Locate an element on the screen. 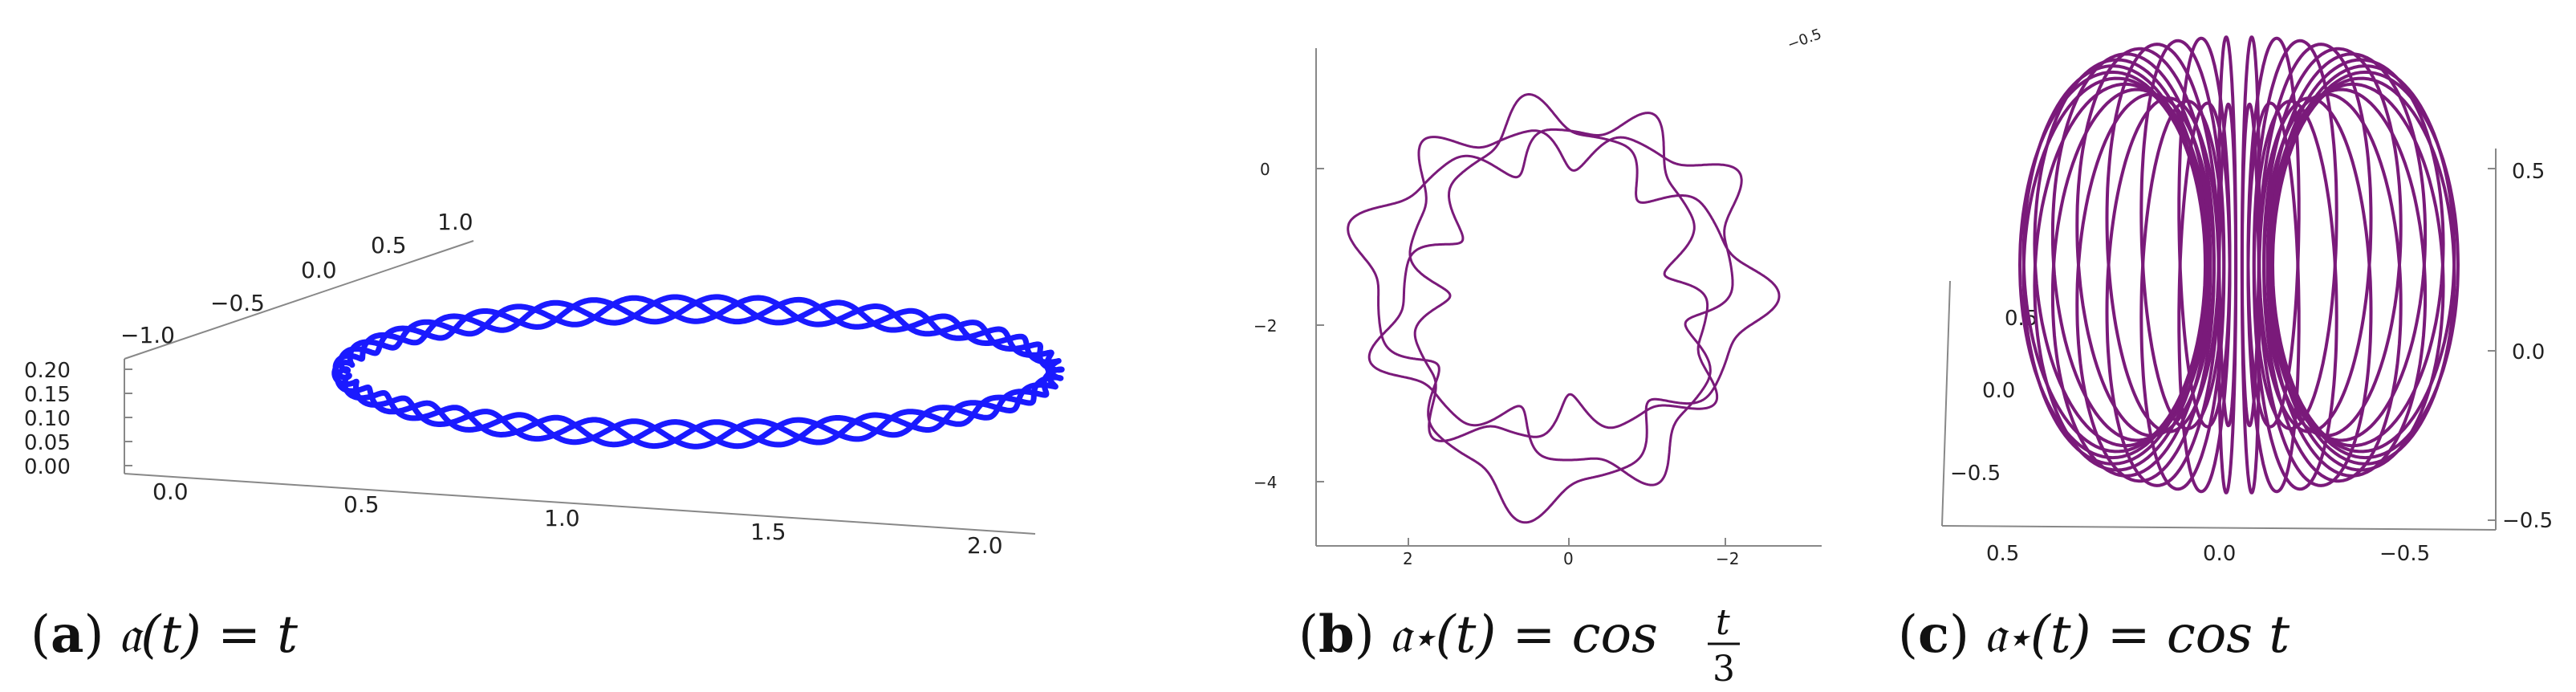 This screenshot has height=692, width=2576. panel-a-y-ticks: −1.0 −0.5 0.0 0.5 1.0 is located at coordinates (296, 278).